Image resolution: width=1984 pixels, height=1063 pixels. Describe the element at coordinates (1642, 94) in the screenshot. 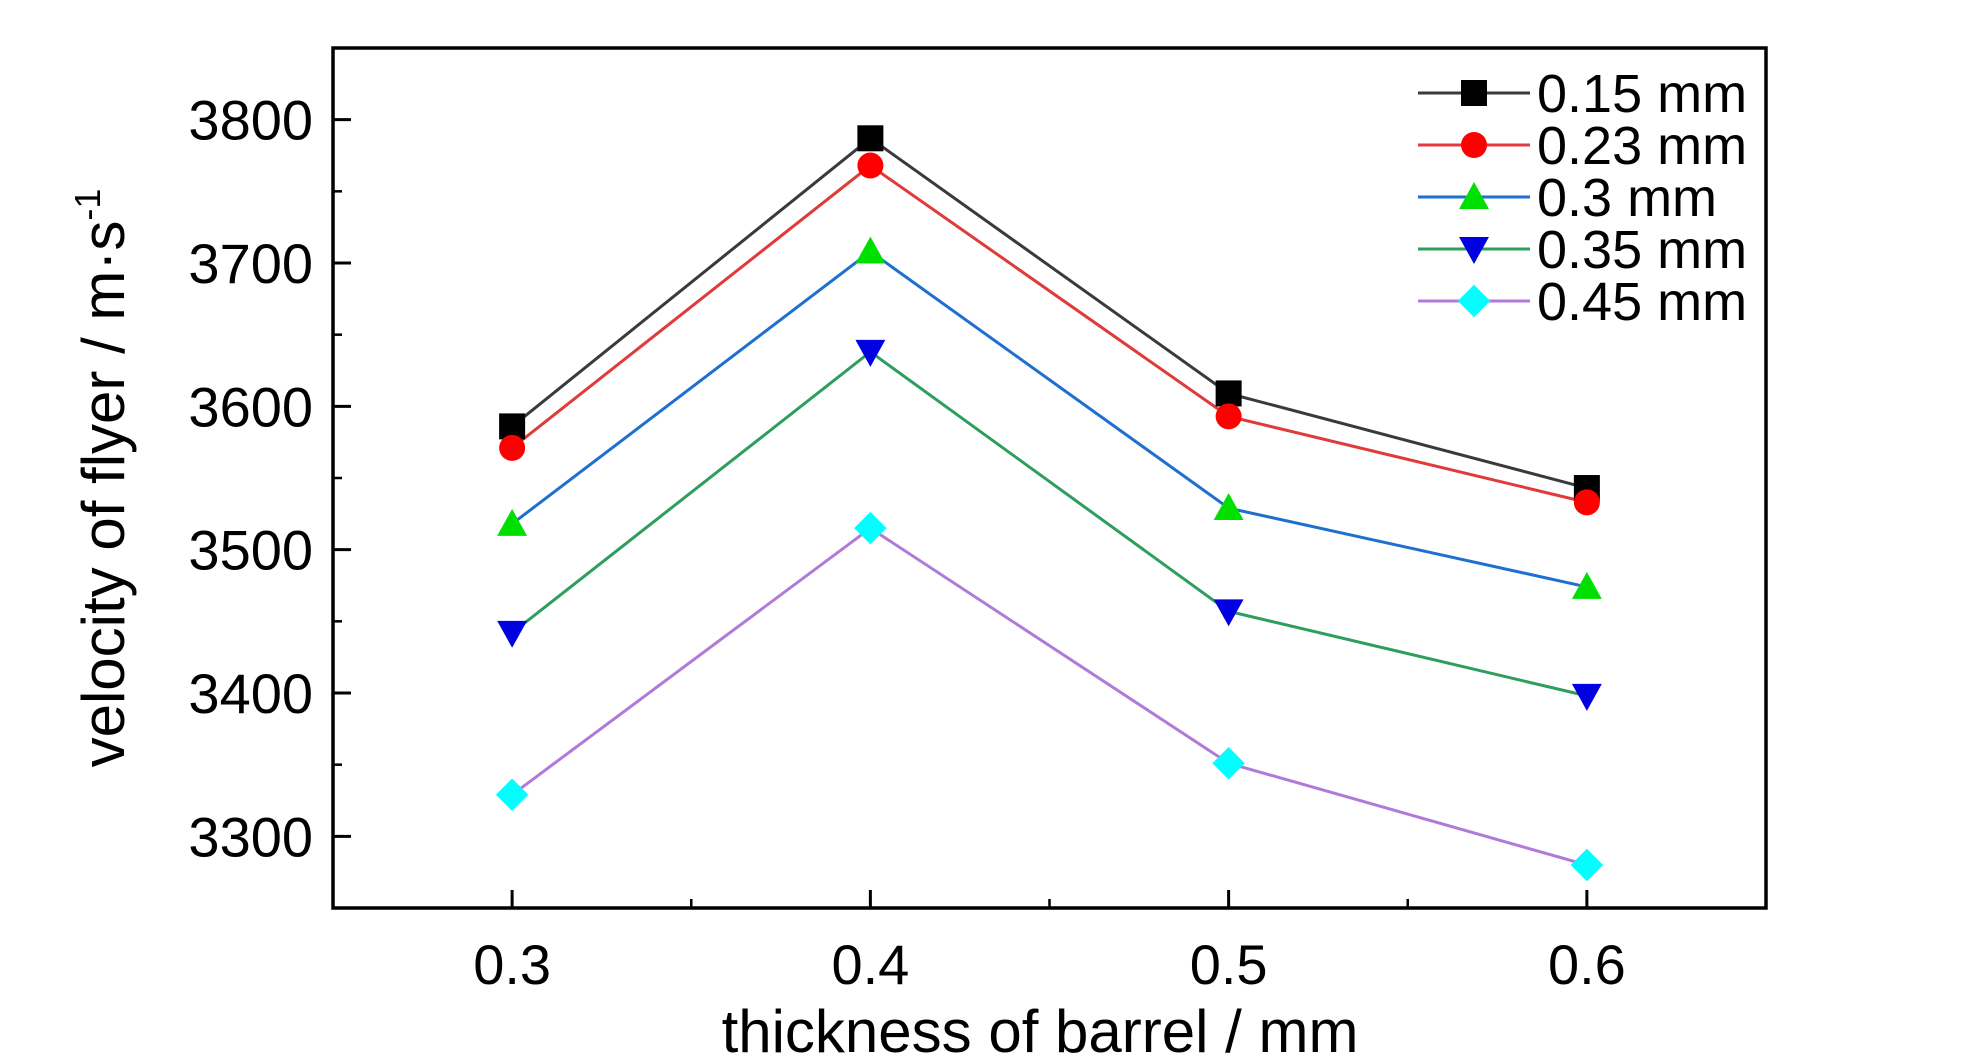

I see `legend-label: 0.15 mm` at that location.